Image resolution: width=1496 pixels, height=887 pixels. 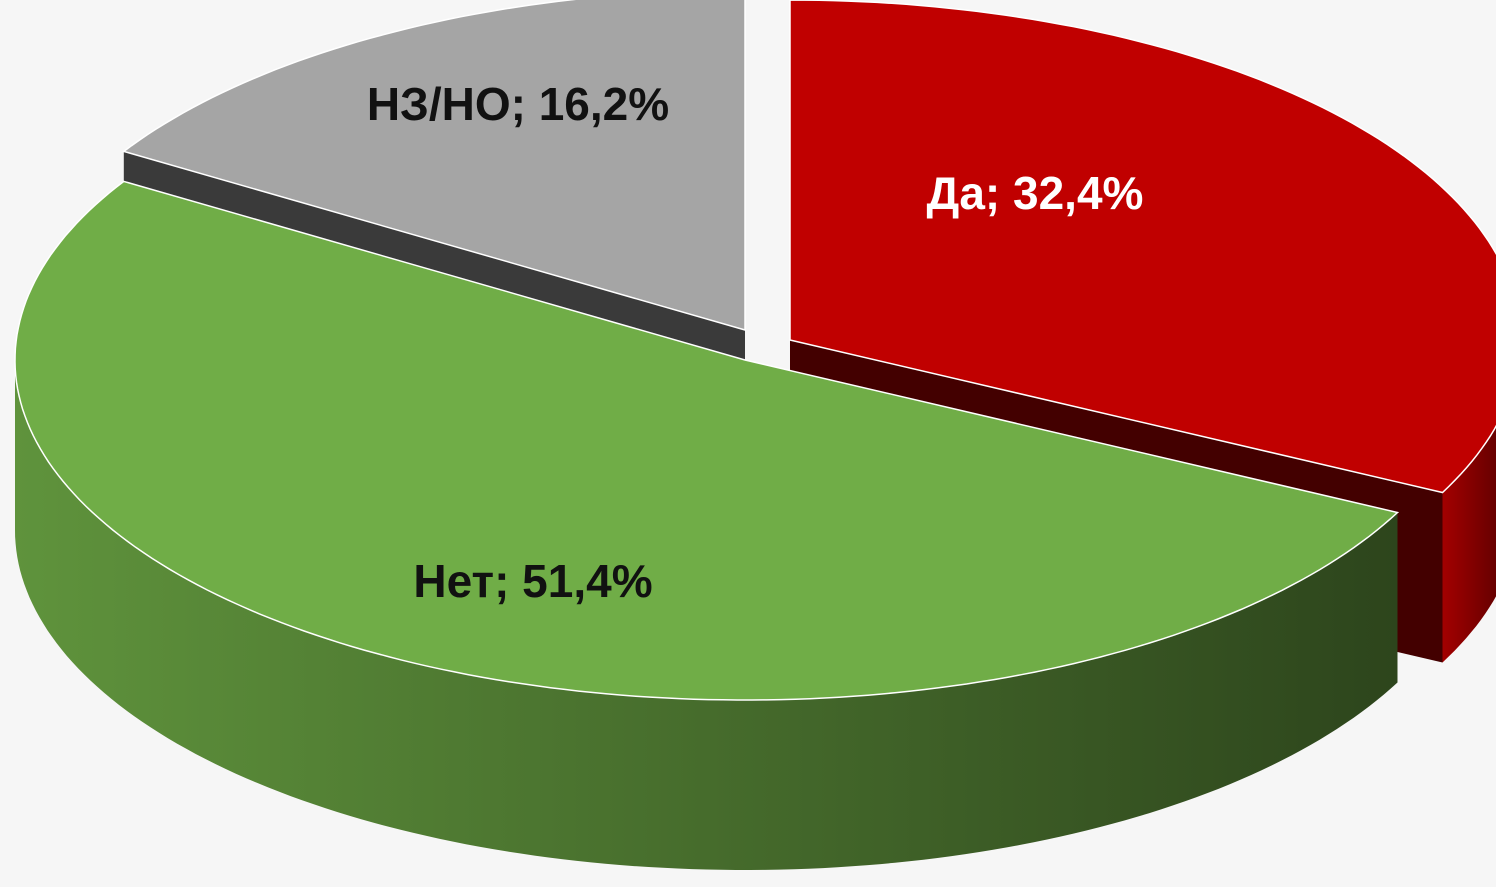 What do you see at coordinates (532, 581) in the screenshot?
I see `data-label: Нет; 51,4%` at bounding box center [532, 581].